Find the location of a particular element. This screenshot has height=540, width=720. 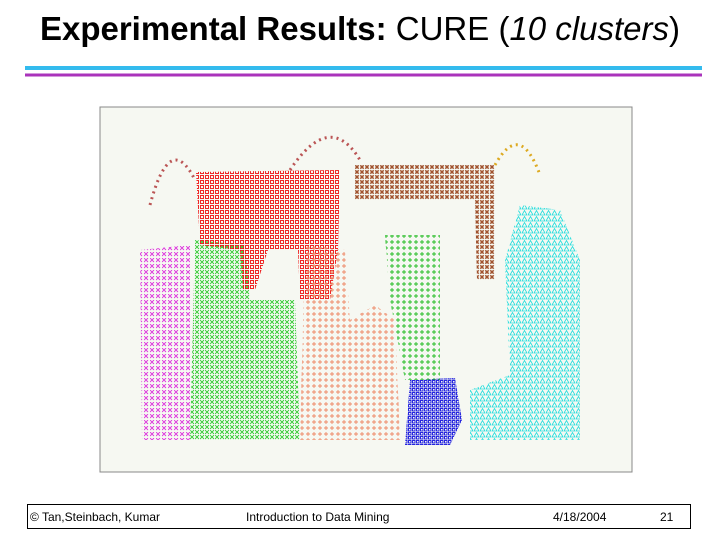

title-plain: CURE ( is located at coordinates (452, 28).